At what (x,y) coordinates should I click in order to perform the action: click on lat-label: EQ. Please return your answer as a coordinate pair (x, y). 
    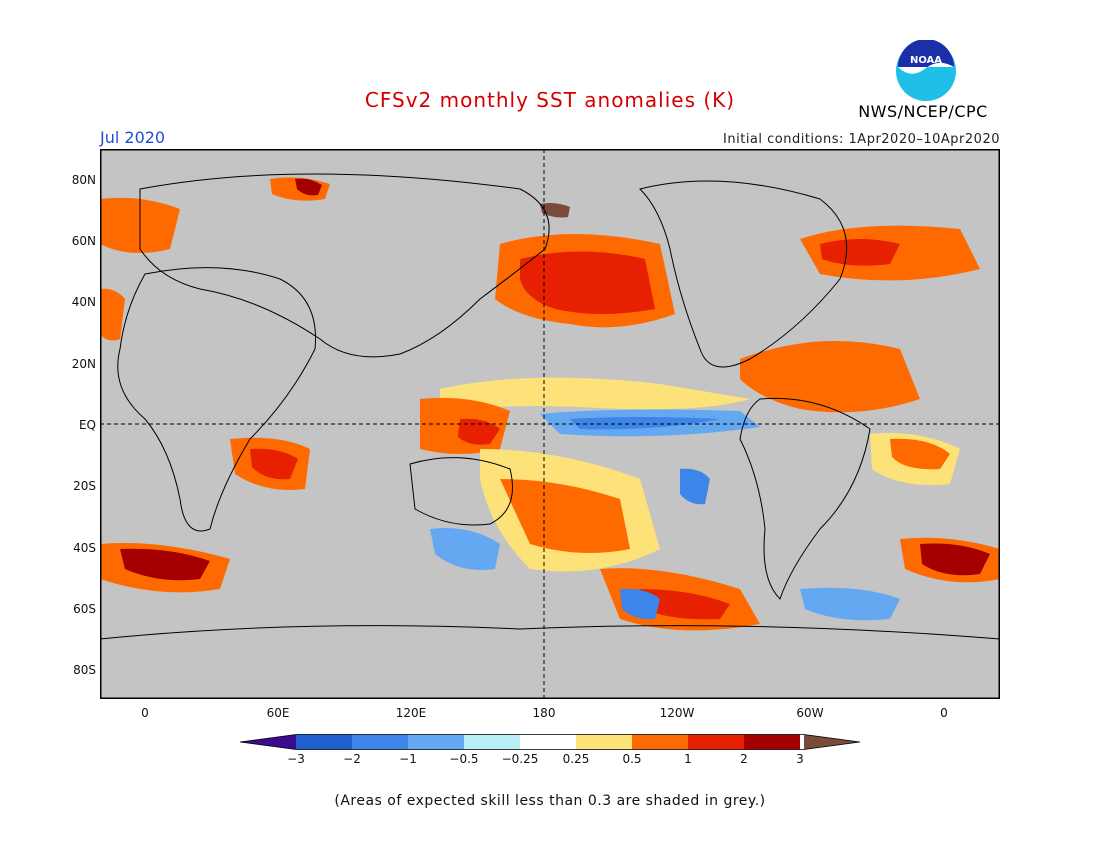
    Looking at the image, I should click on (87, 425).